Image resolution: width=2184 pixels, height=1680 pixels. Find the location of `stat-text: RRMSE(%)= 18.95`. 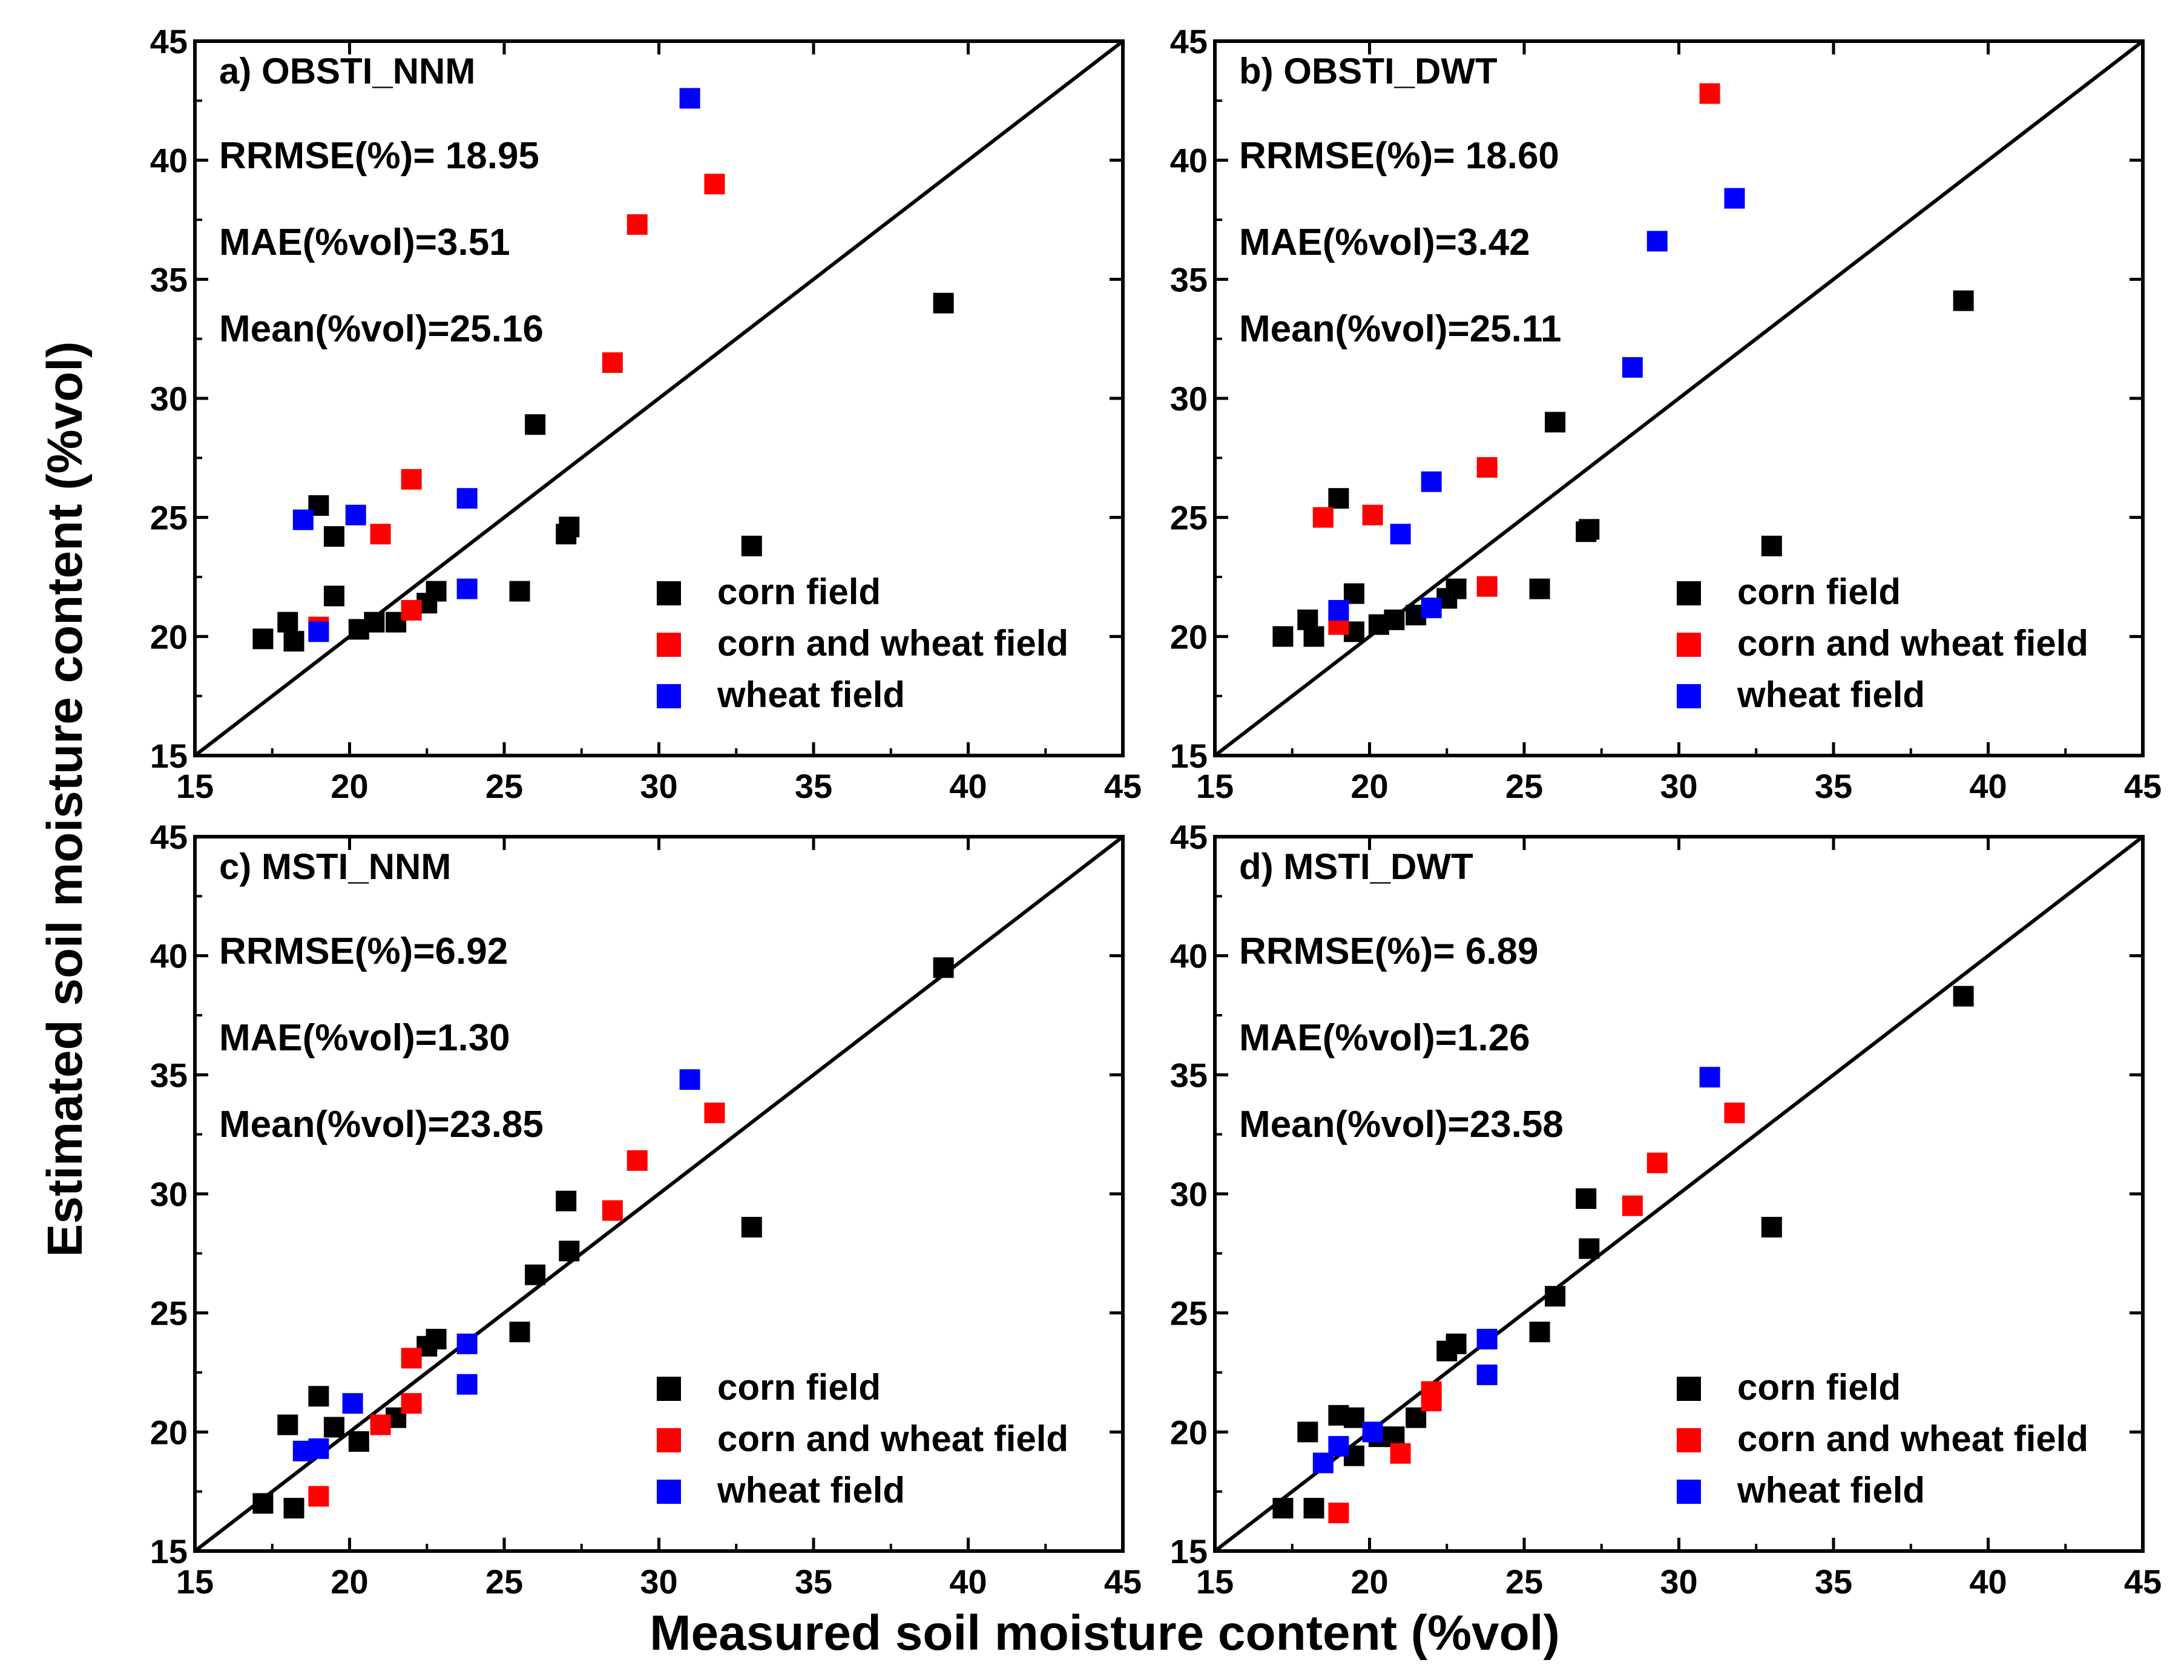

stat-text: RRMSE(%)= 18.95 is located at coordinates (379, 156).